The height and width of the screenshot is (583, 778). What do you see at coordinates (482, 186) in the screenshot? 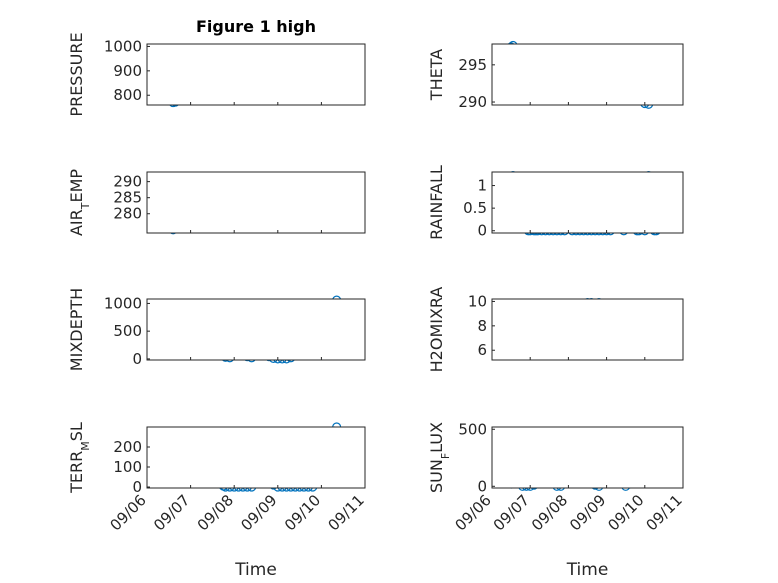
I see `y-tick-label: 1` at bounding box center [482, 186].